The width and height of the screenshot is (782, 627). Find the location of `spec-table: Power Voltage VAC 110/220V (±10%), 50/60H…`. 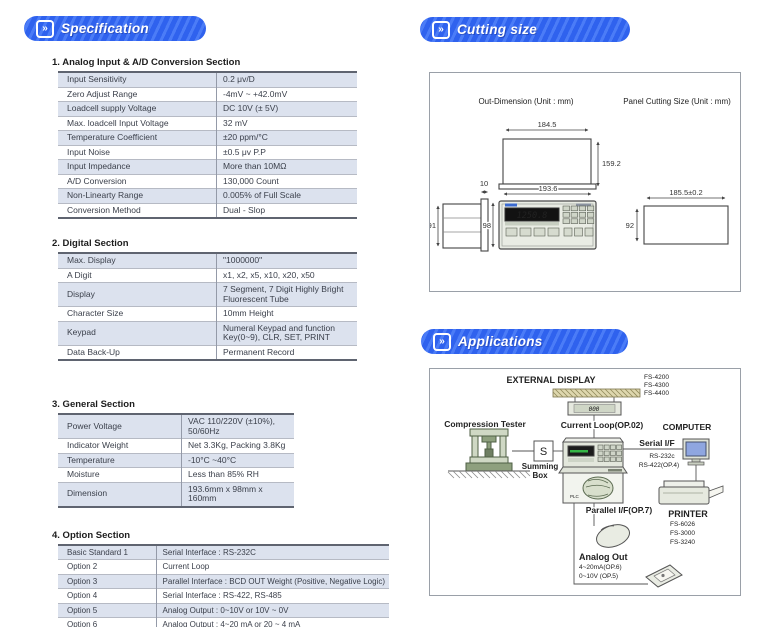

spec-table: Power Voltage VAC 110/220V (±10%), 50/60H… is located at coordinates (176, 460).